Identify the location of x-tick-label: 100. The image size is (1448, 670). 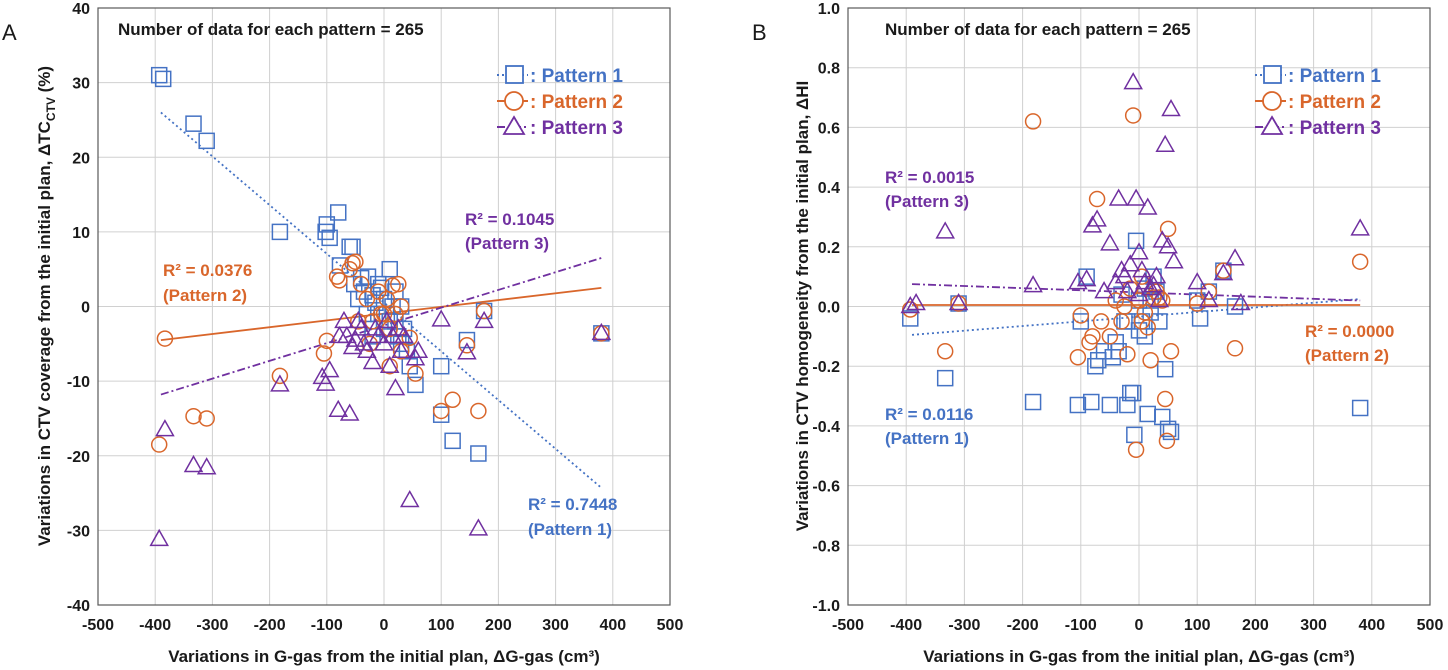
(1197, 625).